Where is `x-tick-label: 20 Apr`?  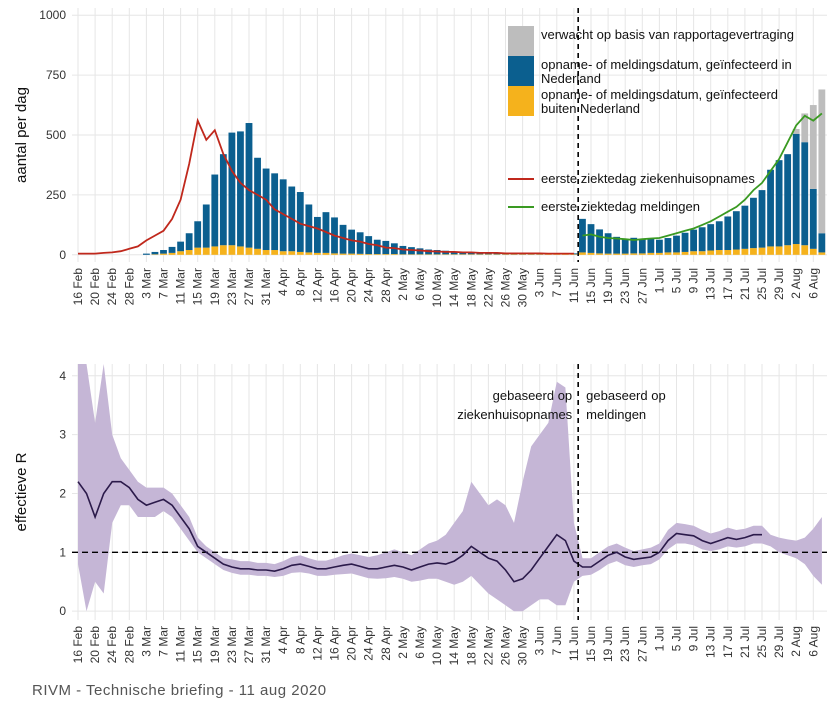 x-tick-label: 20 Apr is located at coordinates (352, 285).